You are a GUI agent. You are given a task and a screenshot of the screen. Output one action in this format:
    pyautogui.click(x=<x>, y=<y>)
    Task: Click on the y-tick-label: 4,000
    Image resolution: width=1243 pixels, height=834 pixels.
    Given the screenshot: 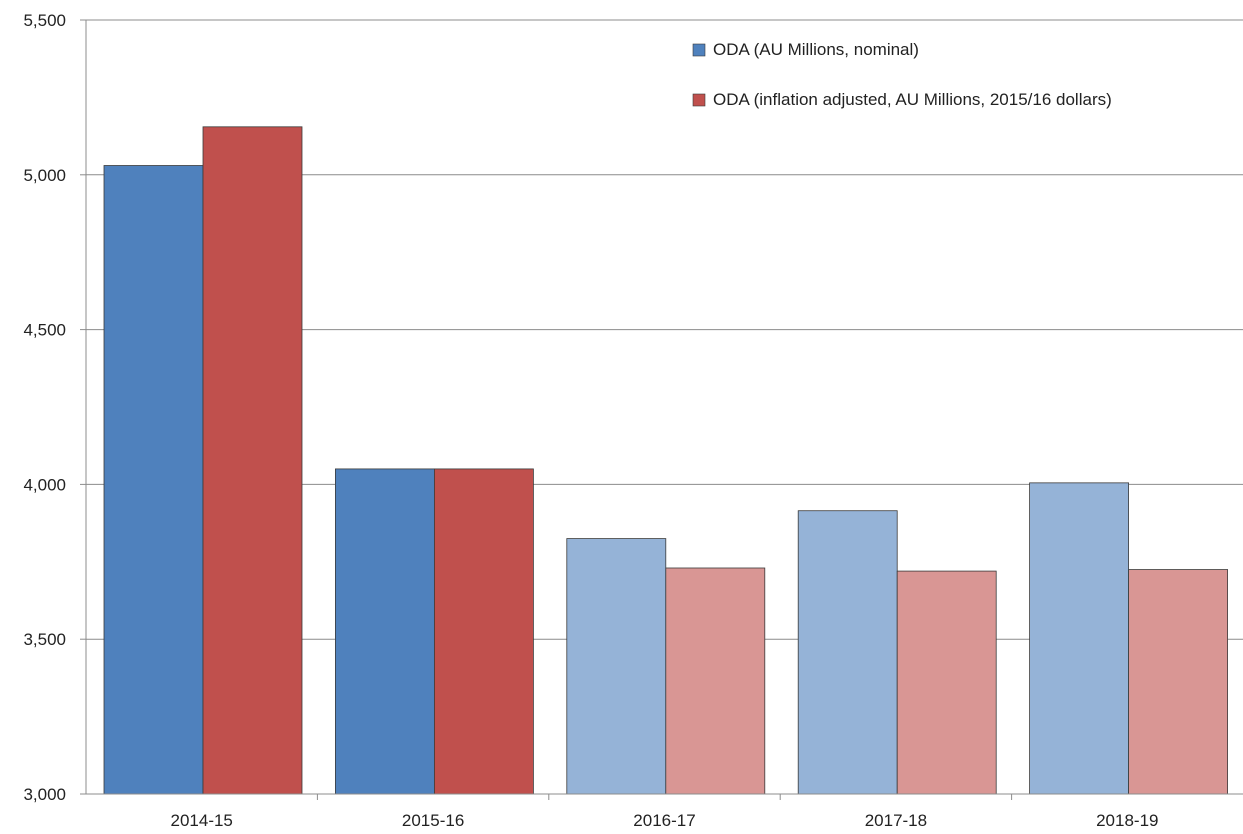 What is the action you would take?
    pyautogui.click(x=44, y=484)
    